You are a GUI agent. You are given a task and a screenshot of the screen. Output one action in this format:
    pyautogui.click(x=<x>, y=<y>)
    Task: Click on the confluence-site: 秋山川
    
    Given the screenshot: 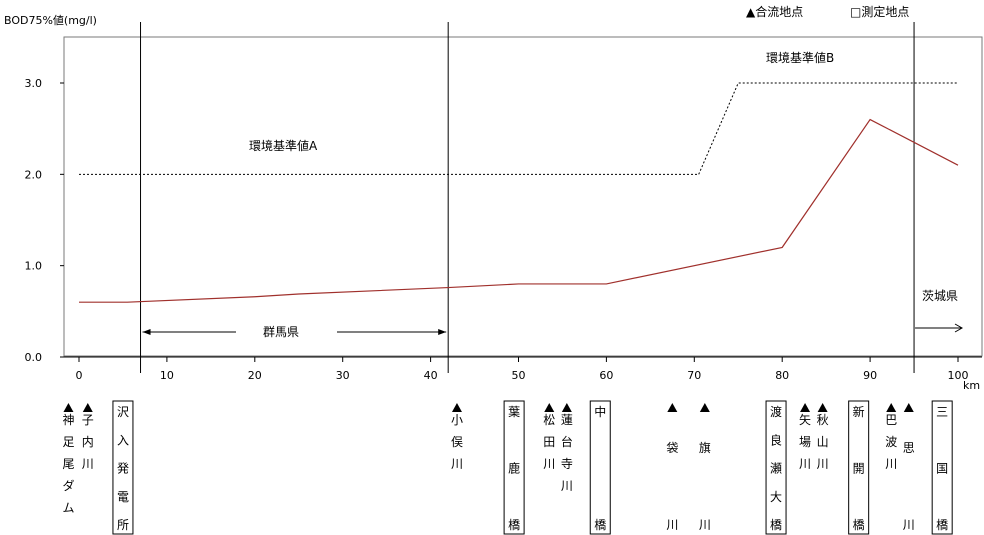 What is the action you would take?
    pyautogui.click(x=823, y=437)
    